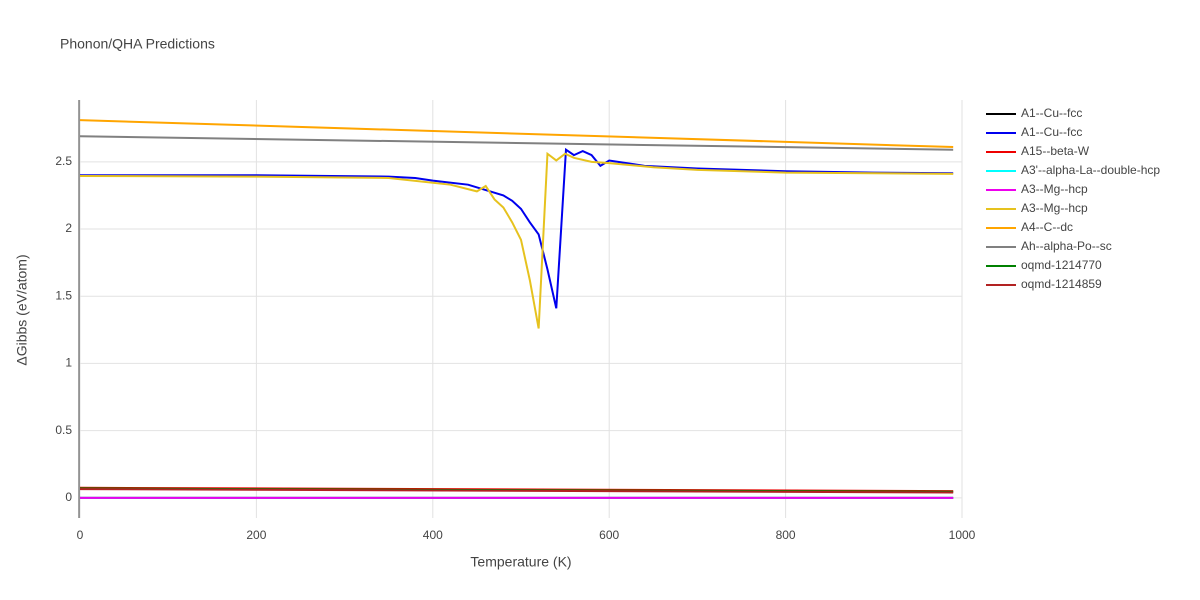 Image resolution: width=1200 pixels, height=600 pixels. Describe the element at coordinates (63, 430) in the screenshot. I see `y-tick-label: 0.5` at that location.